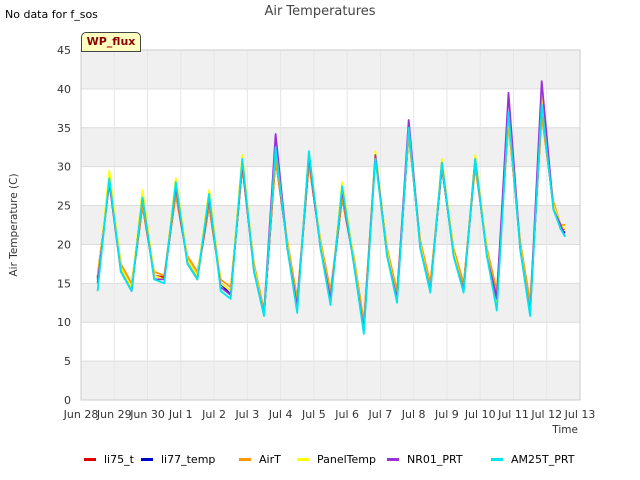 The image size is (640, 480). What do you see at coordinates (313, 414) in the screenshot?
I see `x-tick-label: Jul 5` at bounding box center [313, 414].